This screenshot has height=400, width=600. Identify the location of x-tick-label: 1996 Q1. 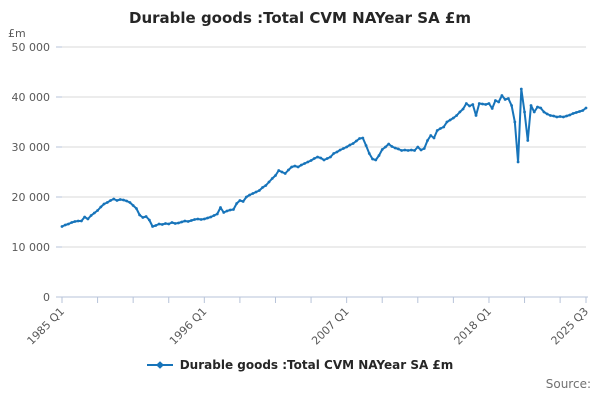
(188, 326).